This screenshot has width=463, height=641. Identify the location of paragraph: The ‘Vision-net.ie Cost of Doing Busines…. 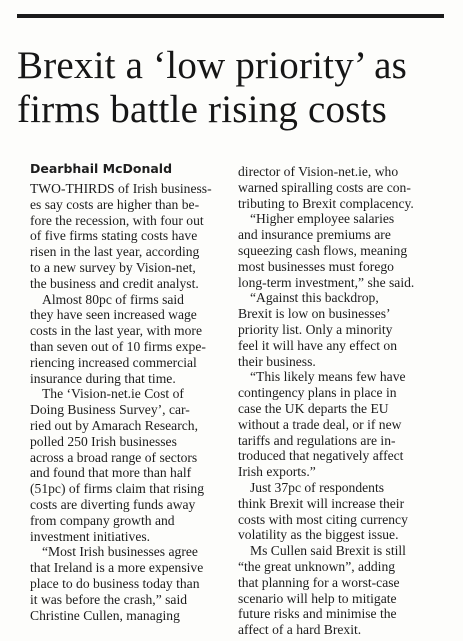
(117, 465).